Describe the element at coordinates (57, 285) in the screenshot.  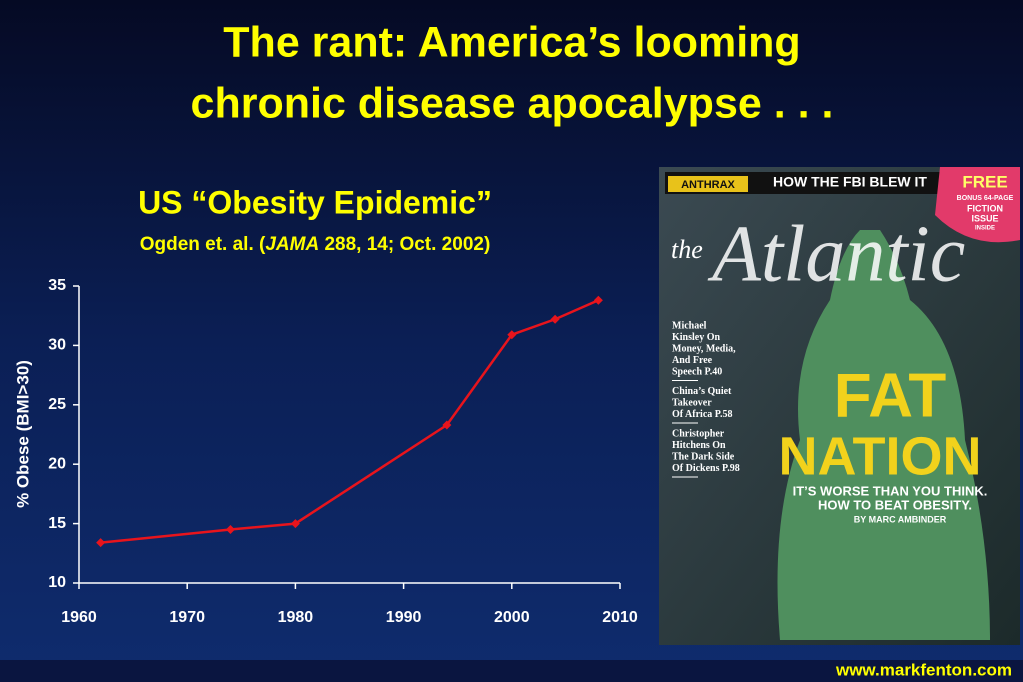
I see `y-tick-label: 35` at that location.